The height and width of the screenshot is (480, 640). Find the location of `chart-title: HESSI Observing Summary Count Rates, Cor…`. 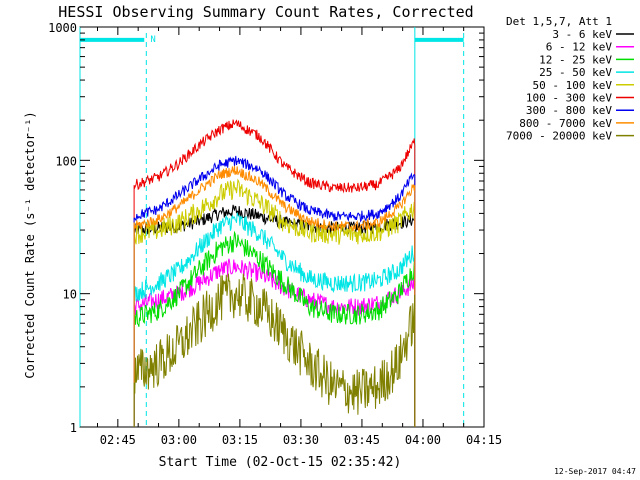

chart-title: HESSI Observing Summary Count Rates, Cor… is located at coordinates (265, 12).